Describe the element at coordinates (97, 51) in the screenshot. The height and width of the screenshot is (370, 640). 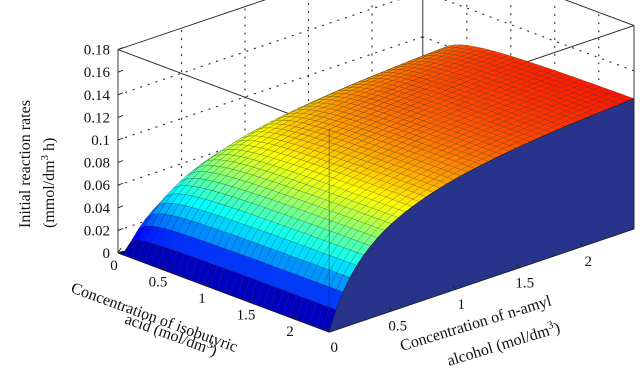
I see `z-tick-label: 0.18` at that location.